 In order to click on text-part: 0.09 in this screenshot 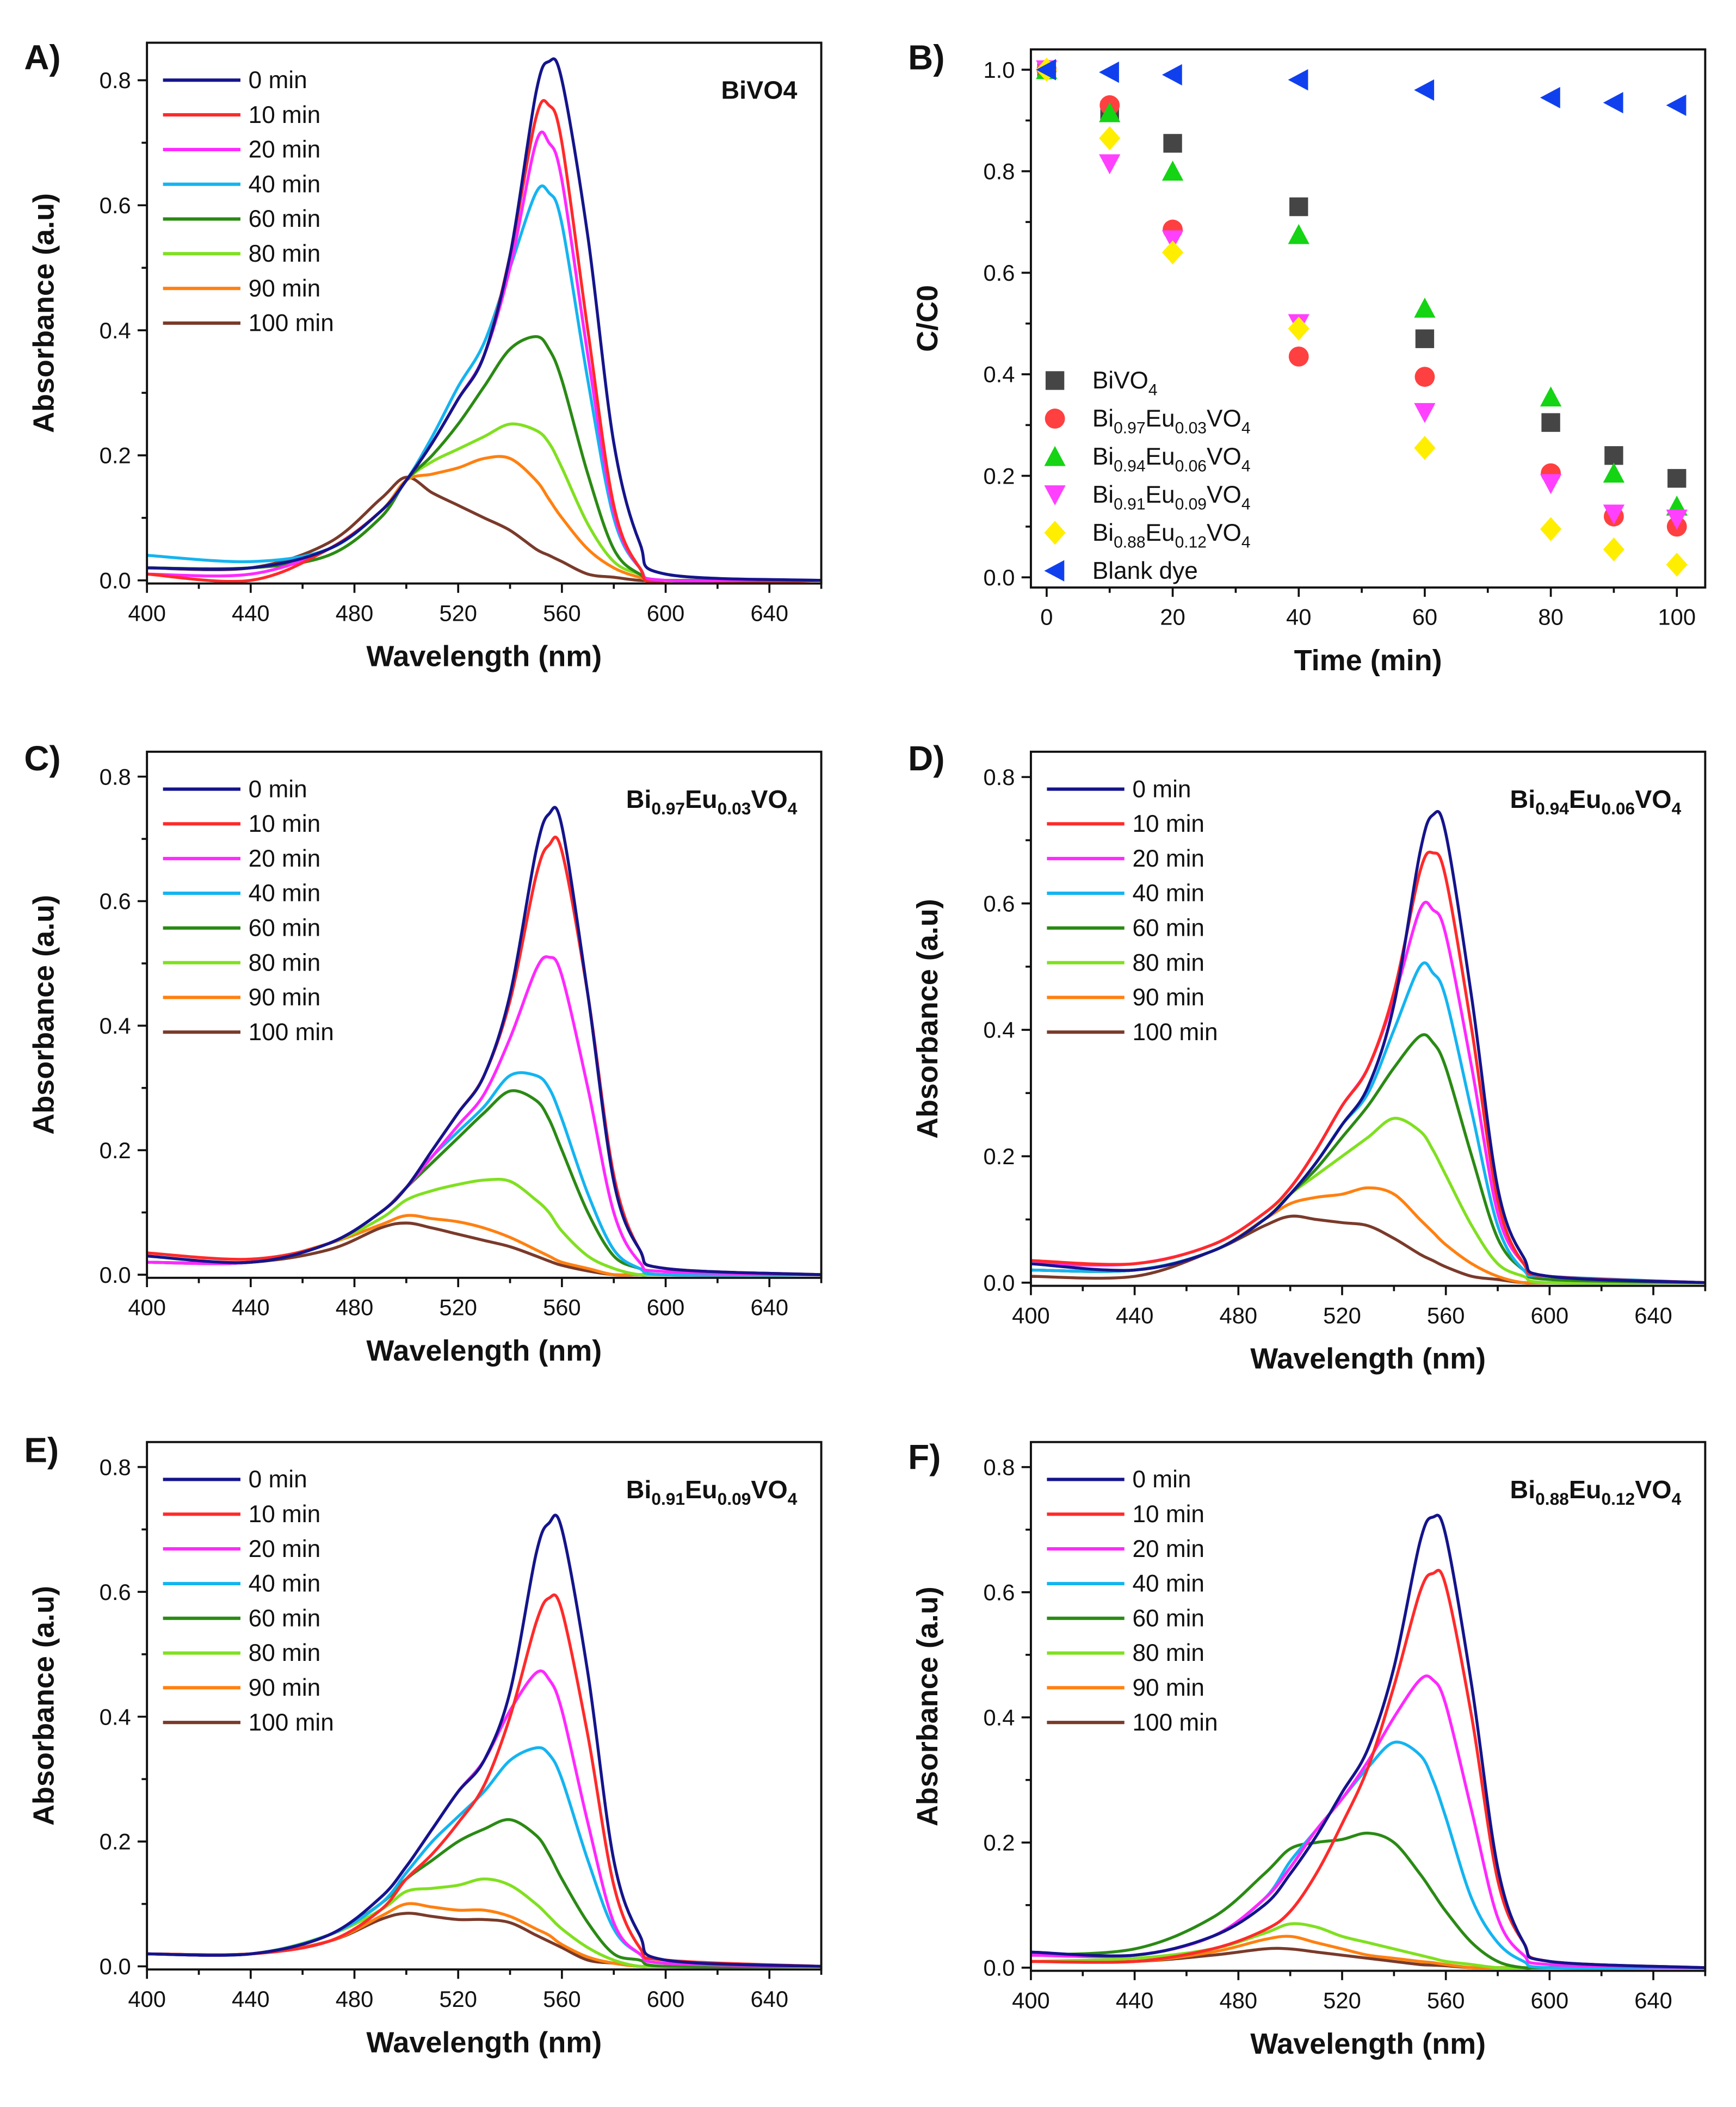, I will do `click(1191, 504)`.